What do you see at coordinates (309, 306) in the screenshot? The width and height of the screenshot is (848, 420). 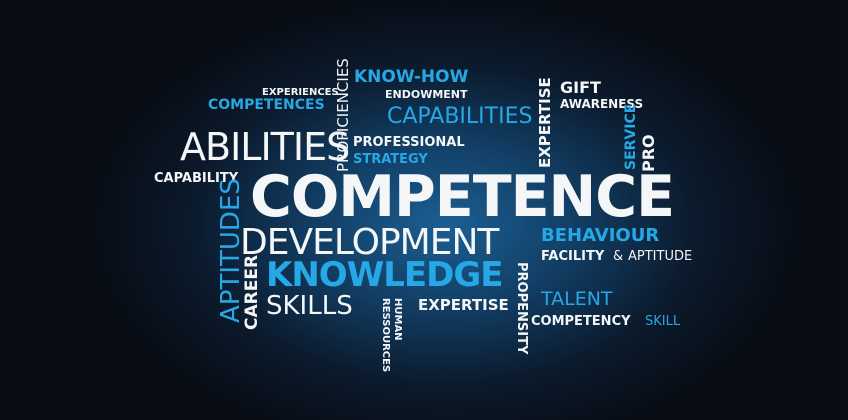 I see `word-skills: SKILLS` at bounding box center [309, 306].